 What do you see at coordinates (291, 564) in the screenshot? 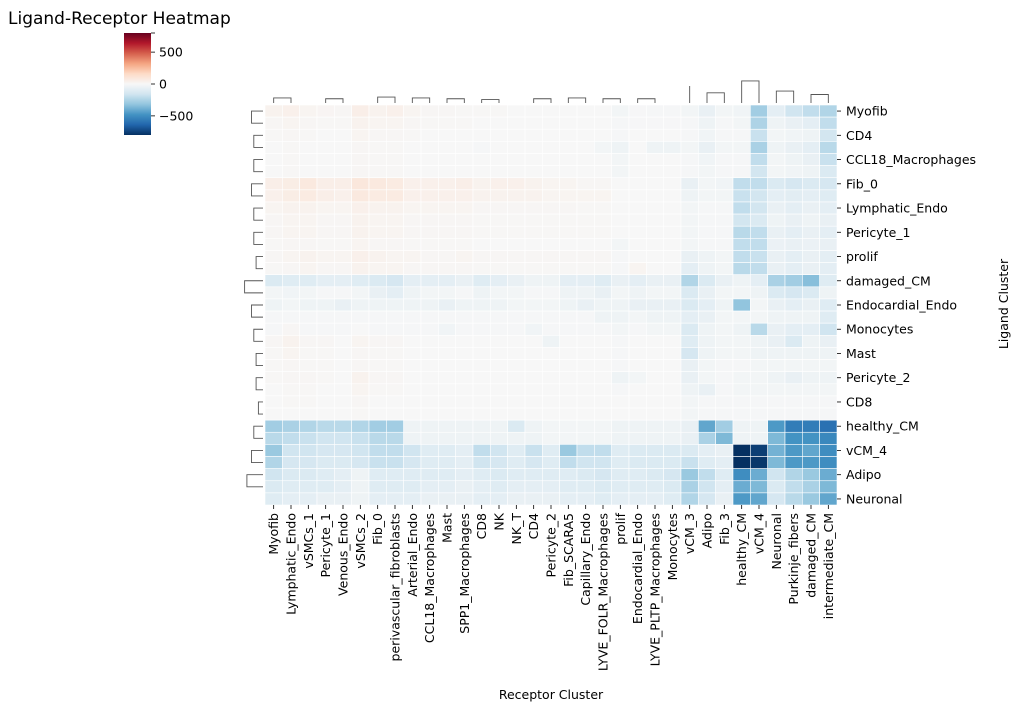
I see `column-label: Lymphatic_Endo` at bounding box center [291, 564].